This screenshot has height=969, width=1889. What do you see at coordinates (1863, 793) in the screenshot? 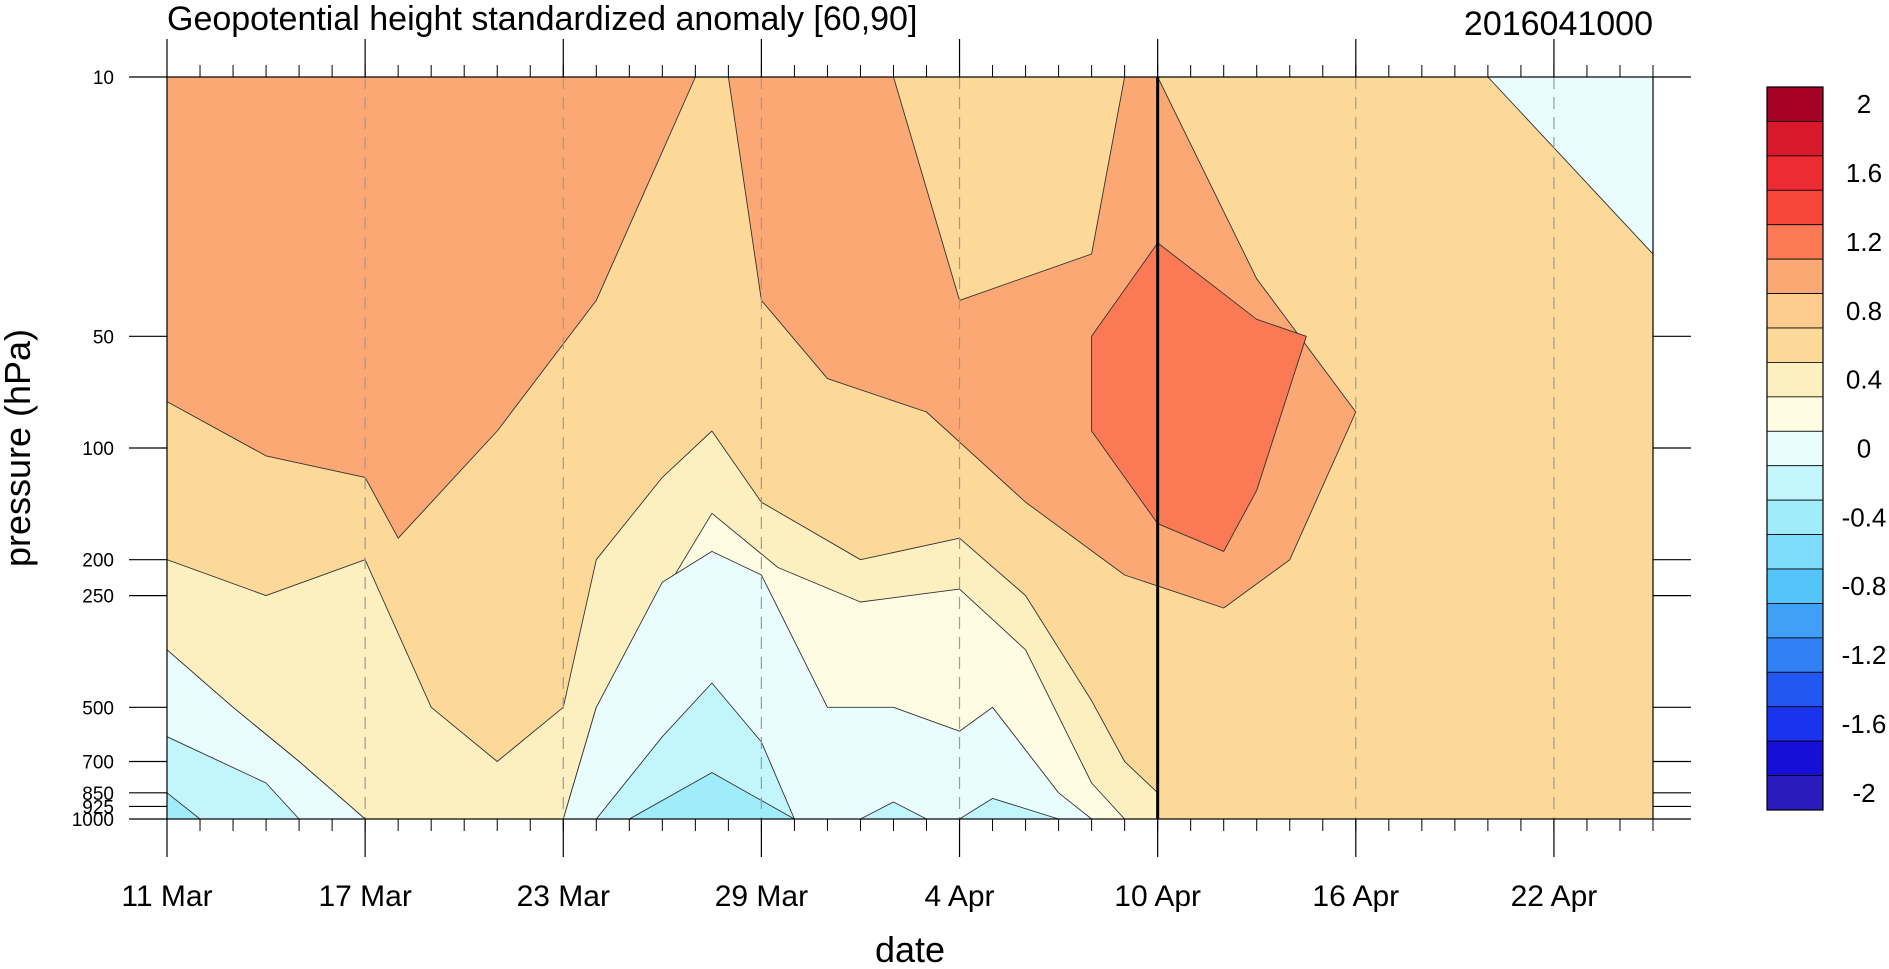
I see `colorbar-label: -2` at bounding box center [1863, 793].